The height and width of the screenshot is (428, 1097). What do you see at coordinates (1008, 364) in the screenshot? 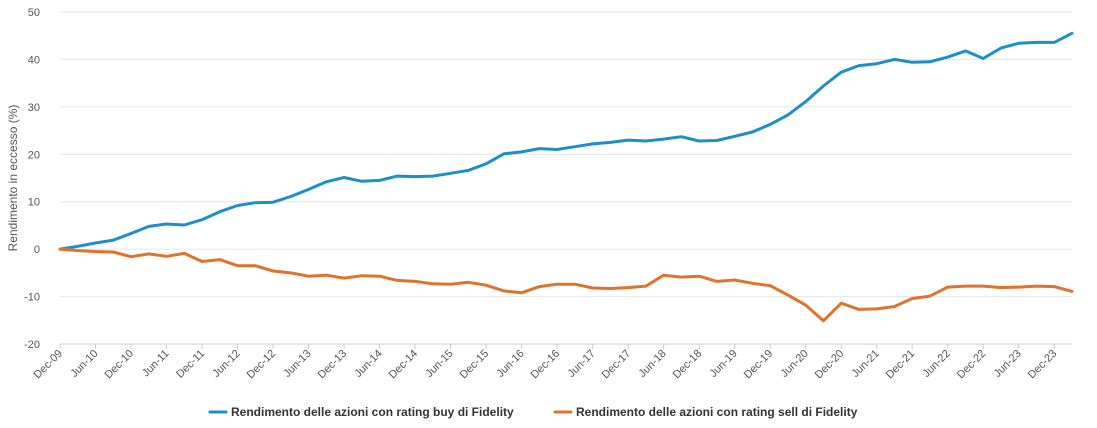
I see `x-tick-label: Jun-23` at bounding box center [1008, 364].